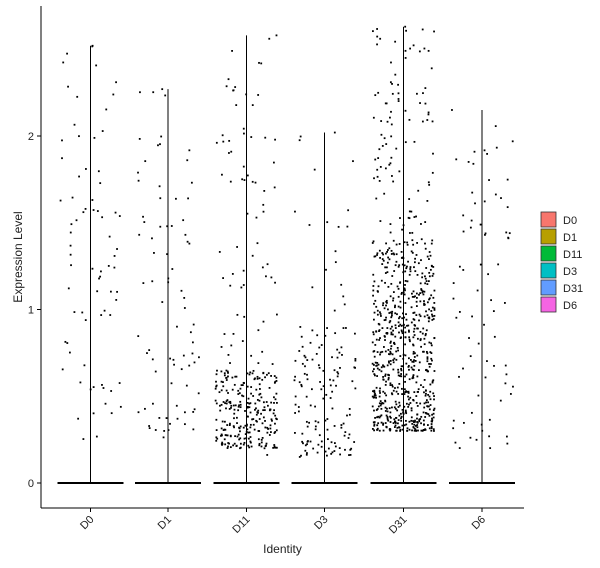 The height and width of the screenshot is (568, 600). What do you see at coordinates (570, 306) in the screenshot?
I see `legend-label-D6: D6` at bounding box center [570, 306].